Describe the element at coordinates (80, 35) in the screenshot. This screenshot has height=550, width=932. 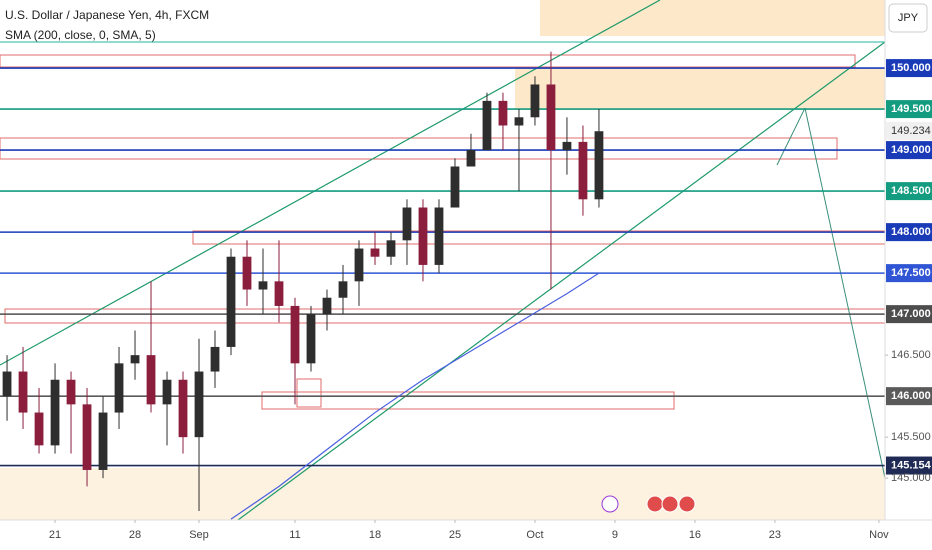
I see `indicator-label: SMA (200, close, 0, SMA, 5)` at that location.